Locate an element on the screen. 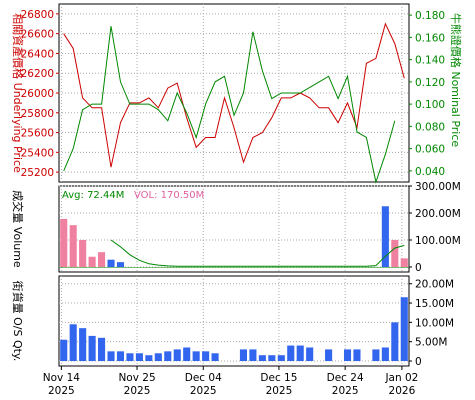 This screenshot has width=475, height=400. outstanding-tick-label: 10.00M is located at coordinates (434, 323).